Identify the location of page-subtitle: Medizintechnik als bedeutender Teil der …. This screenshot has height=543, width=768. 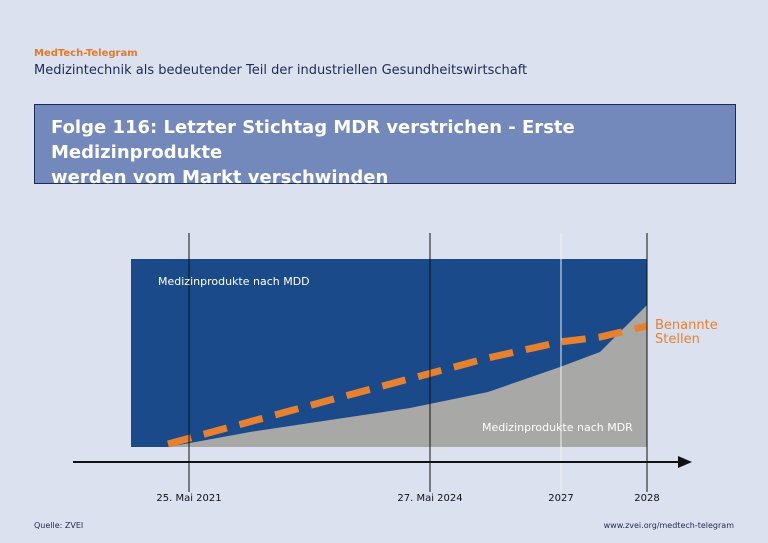
(281, 70).